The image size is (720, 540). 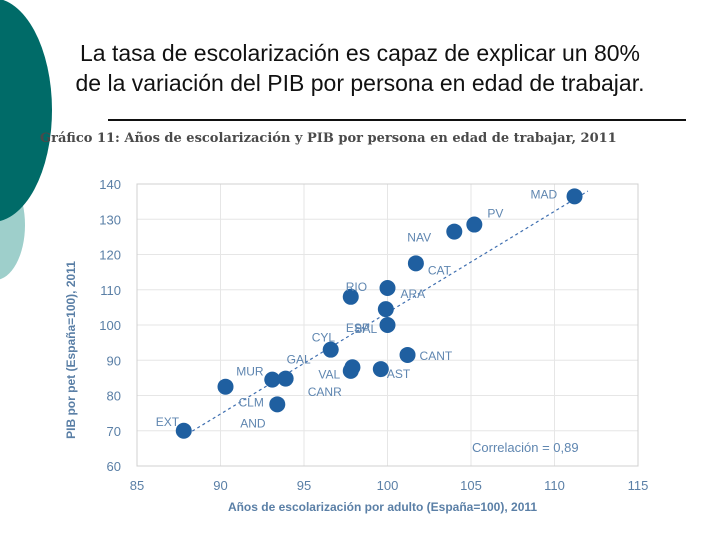 I want to click on y-tick-label: 120, so click(x=110, y=255).